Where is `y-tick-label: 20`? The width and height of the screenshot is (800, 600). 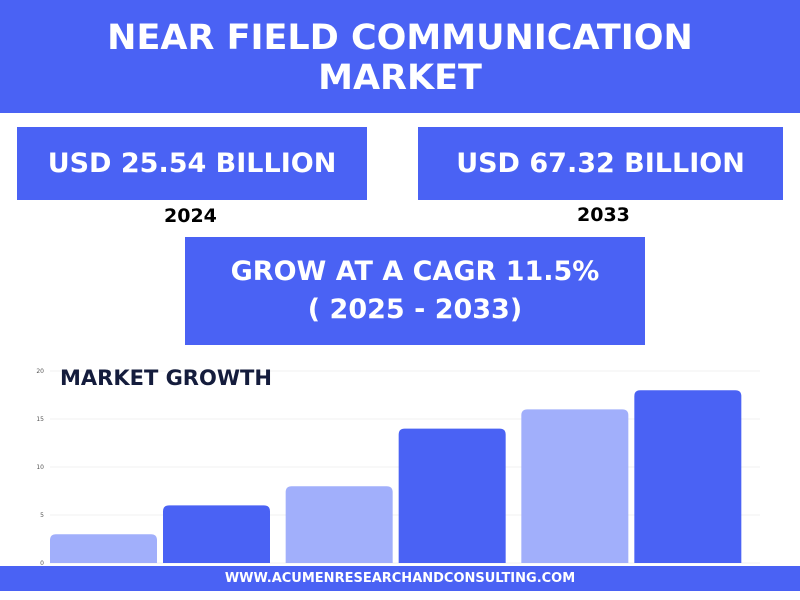 y-tick-label: 20 is located at coordinates (40, 371).